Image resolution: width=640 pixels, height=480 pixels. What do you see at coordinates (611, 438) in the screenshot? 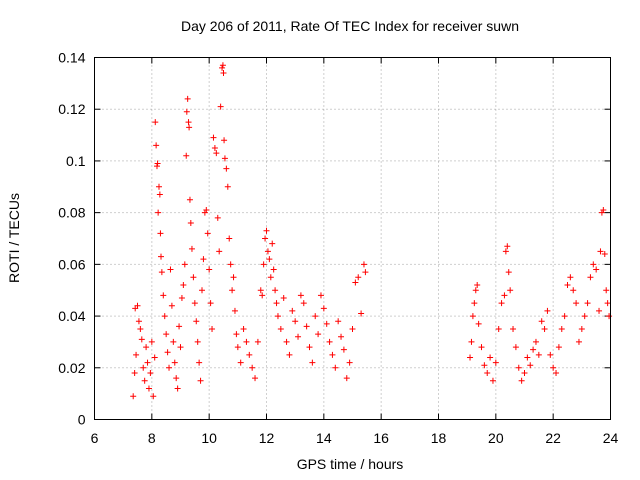
I see `x-tick-label: 24` at bounding box center [611, 438].